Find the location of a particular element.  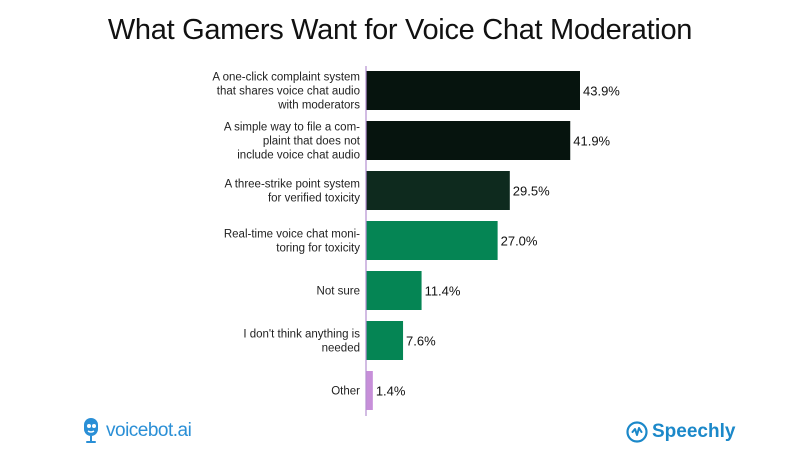

category-label: Other is located at coordinates (345, 392).